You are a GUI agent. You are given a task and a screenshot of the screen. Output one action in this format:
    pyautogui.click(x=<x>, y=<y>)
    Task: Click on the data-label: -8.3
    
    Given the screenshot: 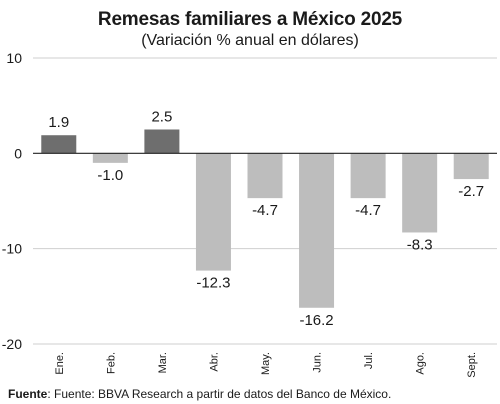 What is the action you would take?
    pyautogui.click(x=420, y=244)
    